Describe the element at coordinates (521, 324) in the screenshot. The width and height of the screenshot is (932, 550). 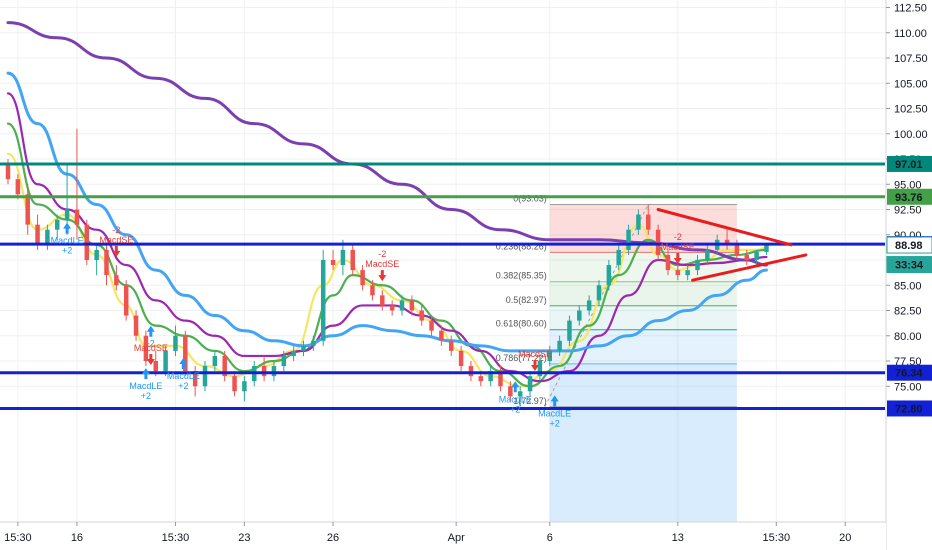
I see `fib-level-label-0.618: 0.618(80.60)` at that location.